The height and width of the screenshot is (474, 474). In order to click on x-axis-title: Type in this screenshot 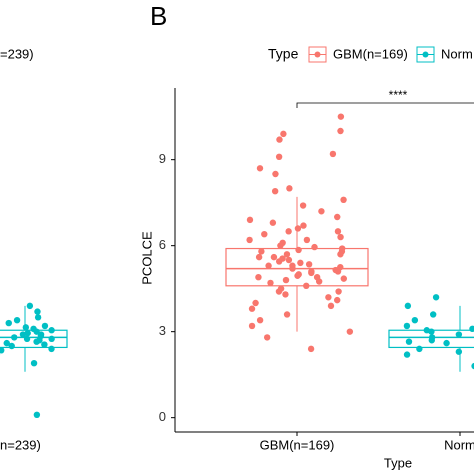, I will do `click(398, 462)`.